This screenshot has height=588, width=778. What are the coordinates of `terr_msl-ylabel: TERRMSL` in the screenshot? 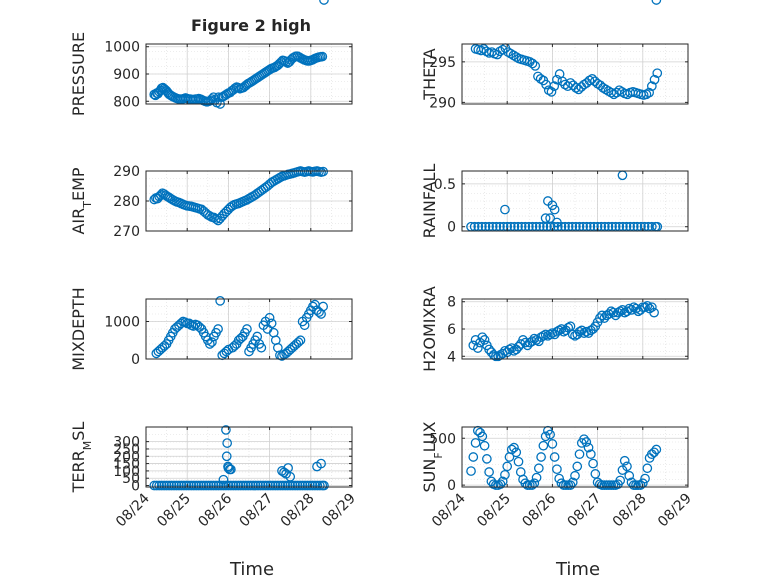 It's located at (81, 458).